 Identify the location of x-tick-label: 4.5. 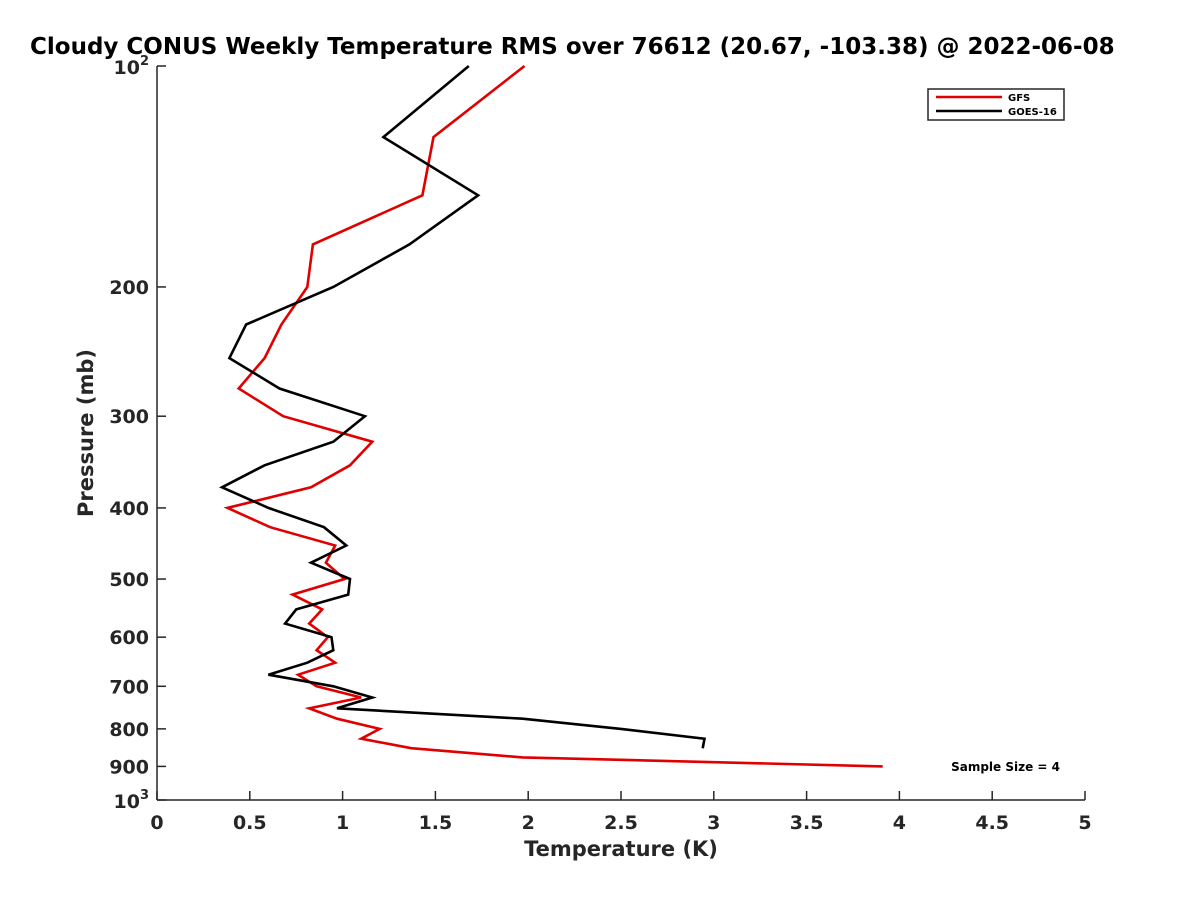
(992, 823).